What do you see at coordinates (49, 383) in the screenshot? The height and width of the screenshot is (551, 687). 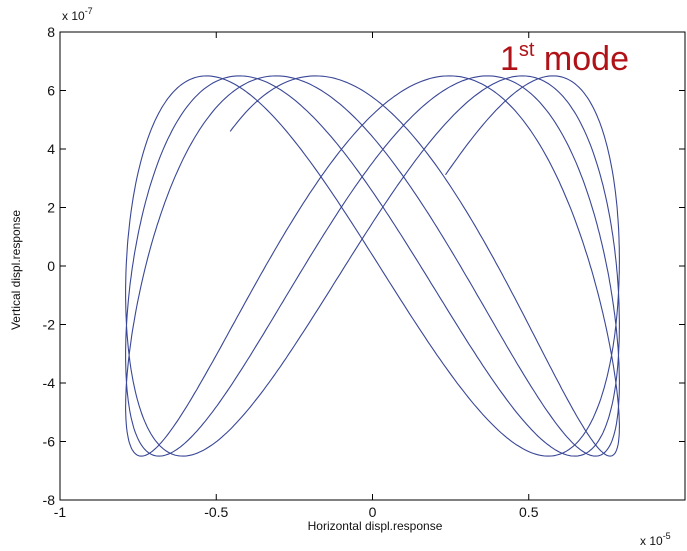 I see `y-tick-label: -4` at bounding box center [49, 383].